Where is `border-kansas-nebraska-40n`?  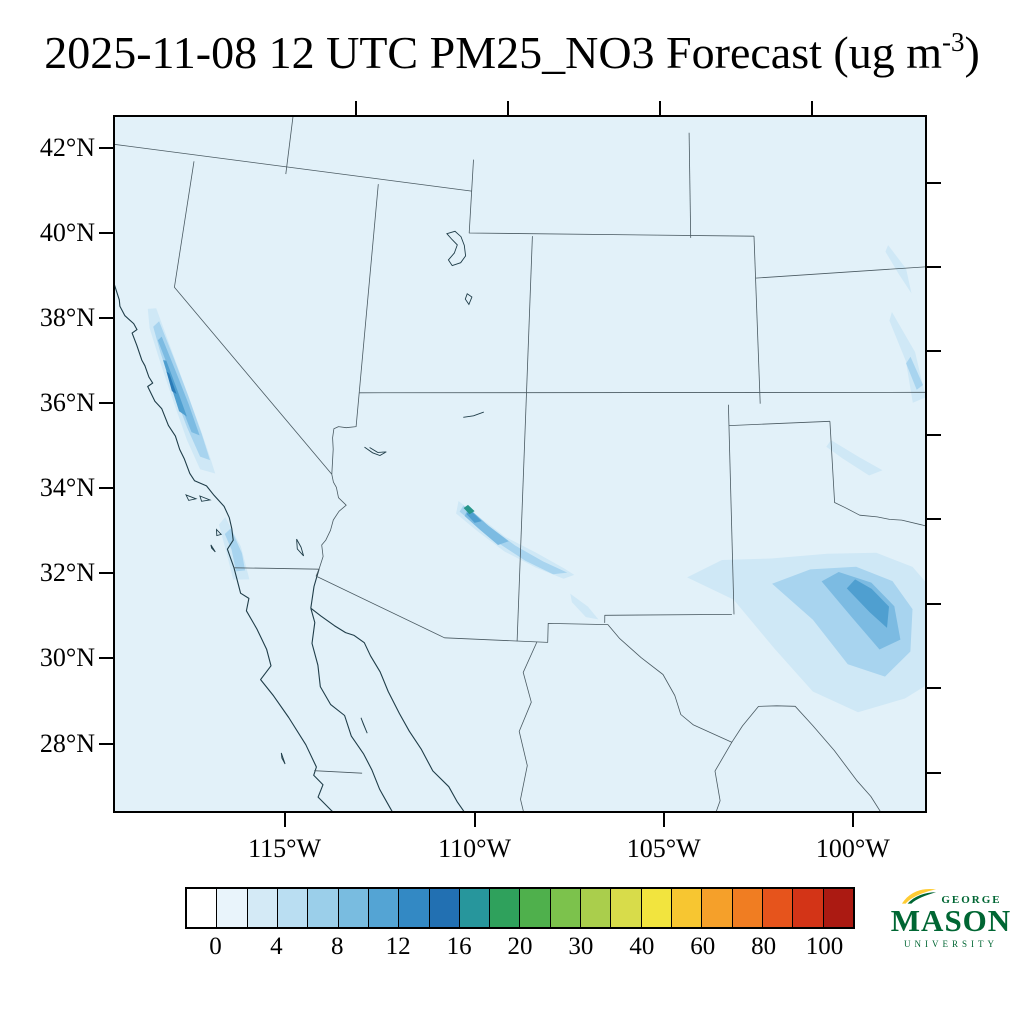 border-kansas-nebraska-40n is located at coordinates (841, 272).